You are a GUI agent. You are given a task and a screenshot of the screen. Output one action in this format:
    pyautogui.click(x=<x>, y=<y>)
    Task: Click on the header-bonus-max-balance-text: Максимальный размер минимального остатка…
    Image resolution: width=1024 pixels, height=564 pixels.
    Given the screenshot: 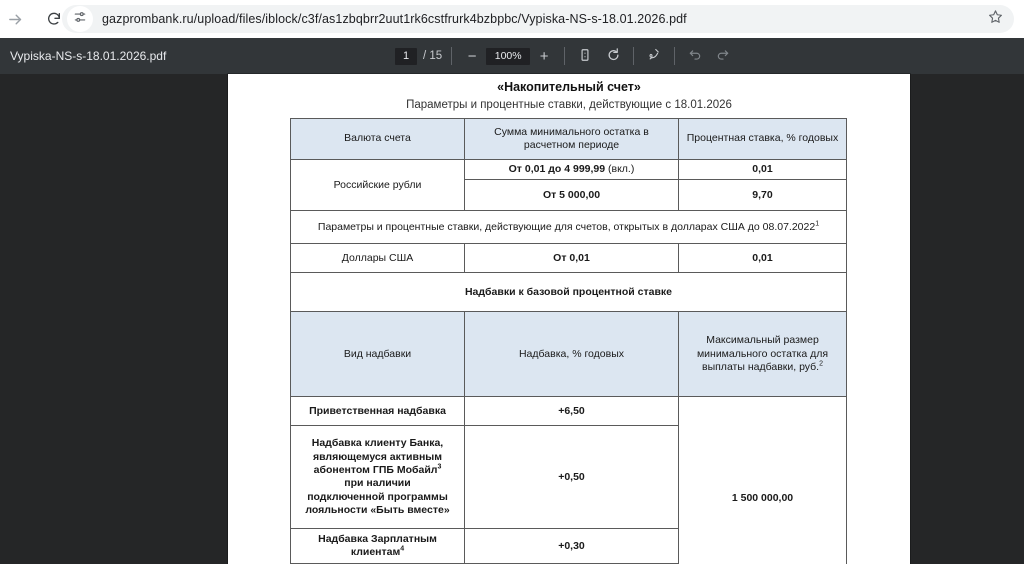 What is the action you would take?
    pyautogui.click(x=762, y=354)
    